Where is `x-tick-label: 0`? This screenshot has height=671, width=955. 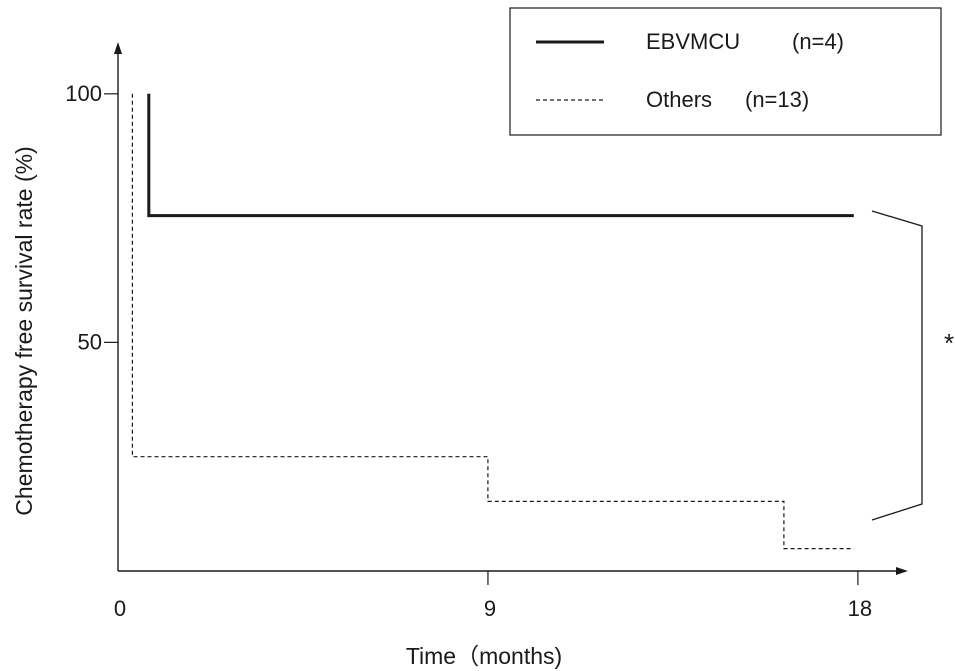
x-tick-label: 0 is located at coordinates (120, 608).